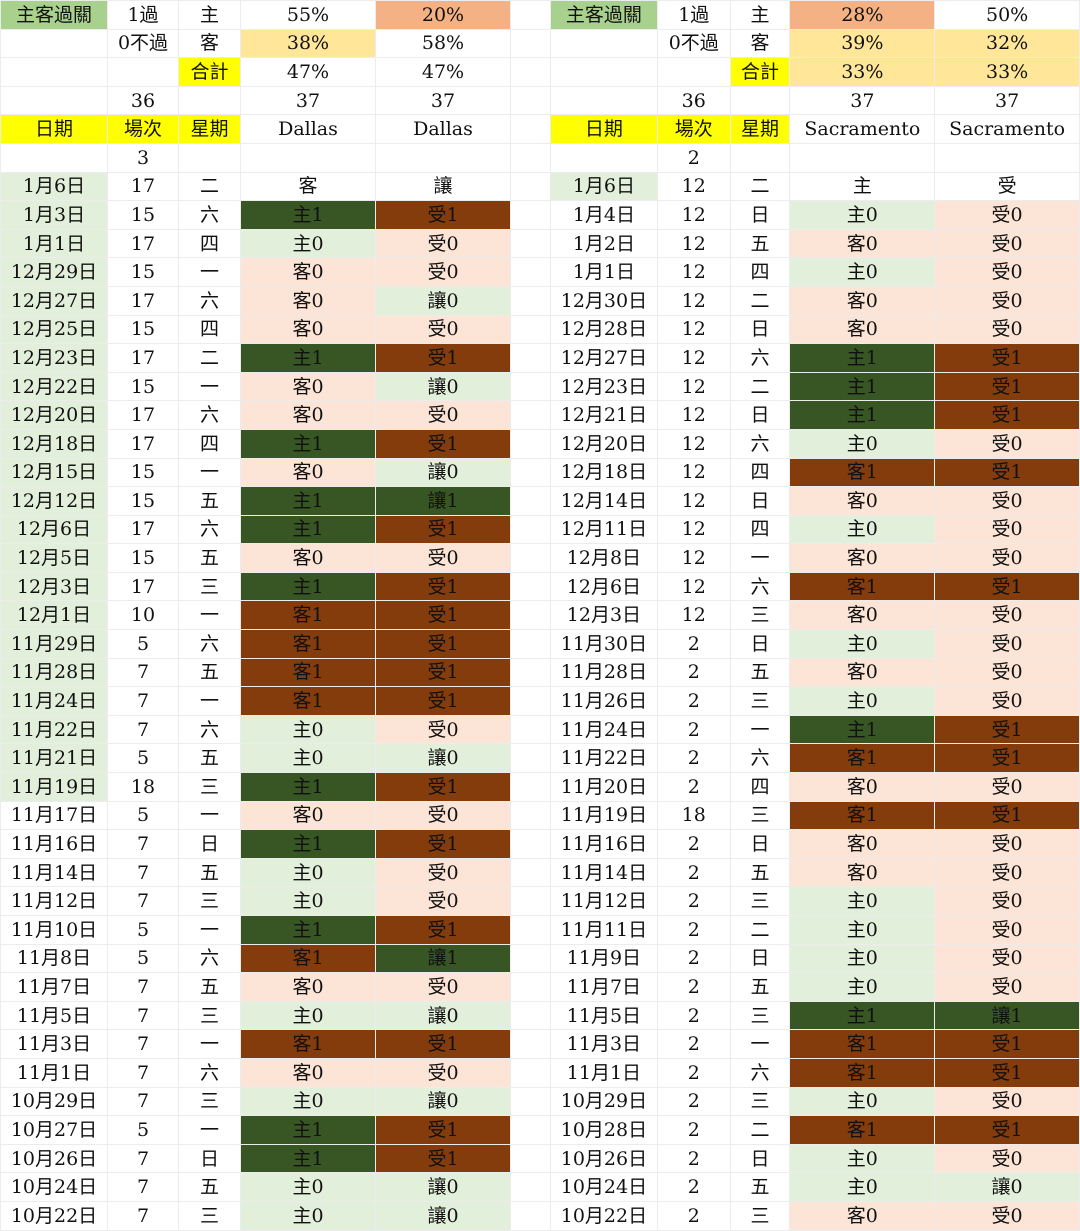 Image resolution: width=1080 pixels, height=1231 pixels. Describe the element at coordinates (54, 815) in the screenshot. I see `game-date-cell: 11月17日` at that location.